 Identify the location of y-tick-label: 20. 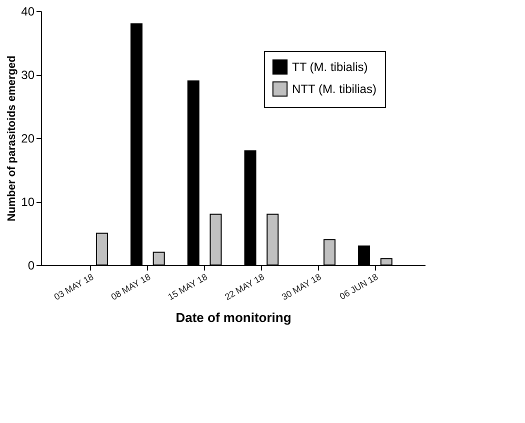
(28, 139).